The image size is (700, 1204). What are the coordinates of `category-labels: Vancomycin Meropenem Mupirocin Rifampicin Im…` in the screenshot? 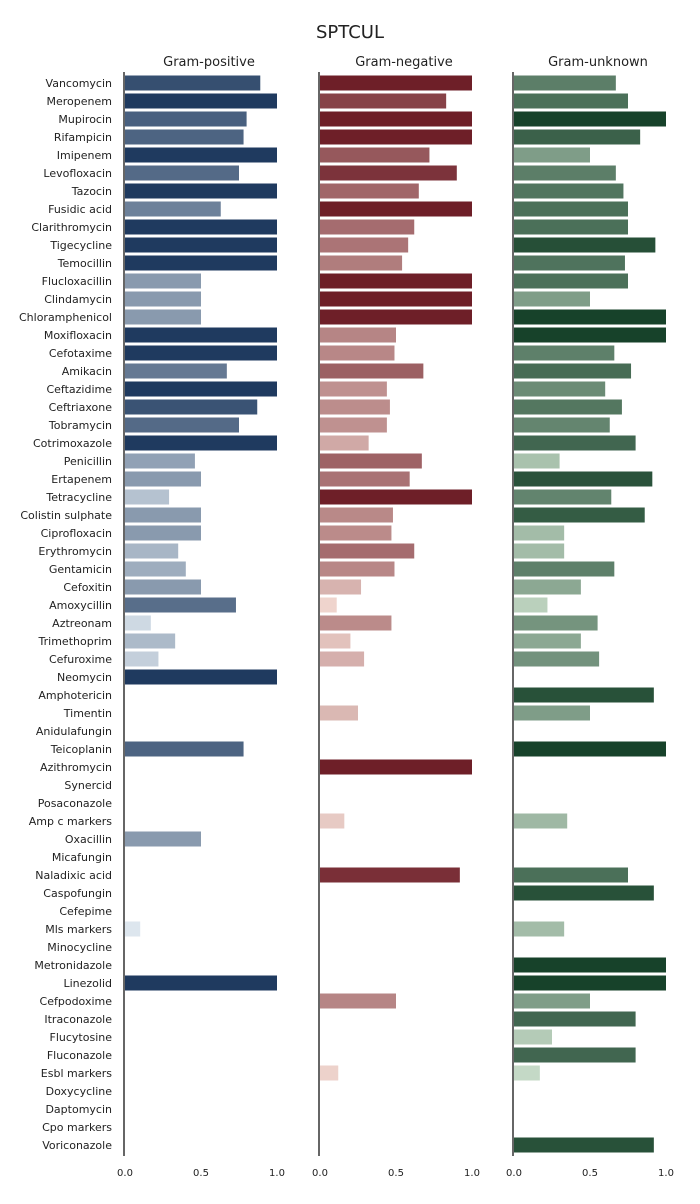 It's located at (65, 614).